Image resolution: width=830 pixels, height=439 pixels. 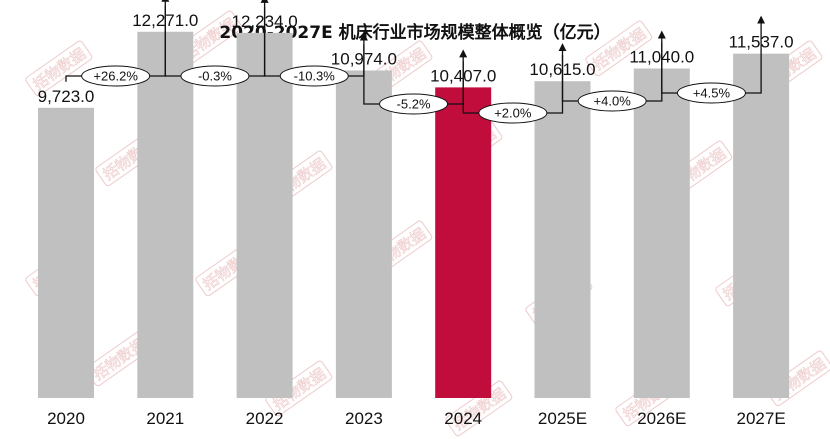 What do you see at coordinates (165, 215) in the screenshot?
I see `bar-2021` at bounding box center [165, 215].